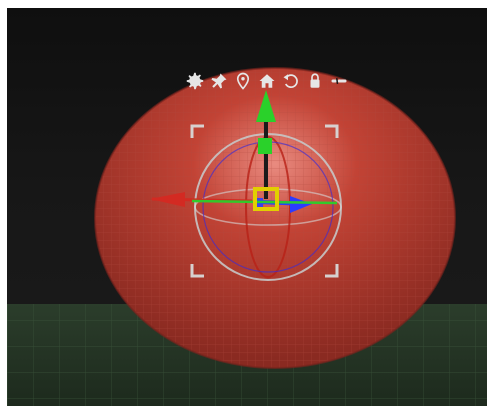 This screenshot has height=412, width=493. What do you see at coordinates (266, 144) in the screenshot?
I see `gizmo-axis-y` at bounding box center [266, 144].